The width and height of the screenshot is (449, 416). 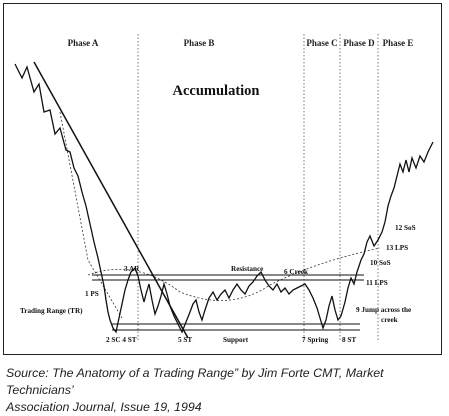 What do you see at coordinates (199, 43) in the screenshot?
I see `phase-b-label: Phase B` at bounding box center [199, 43].